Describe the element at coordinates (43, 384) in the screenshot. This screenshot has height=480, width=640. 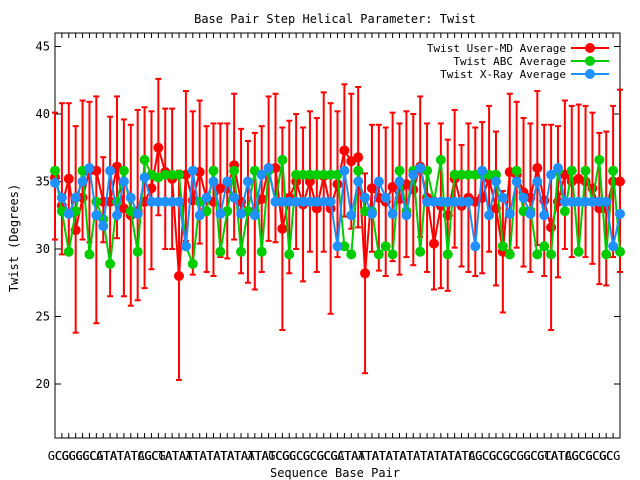
I see `y-tick-label: 20` at that location.